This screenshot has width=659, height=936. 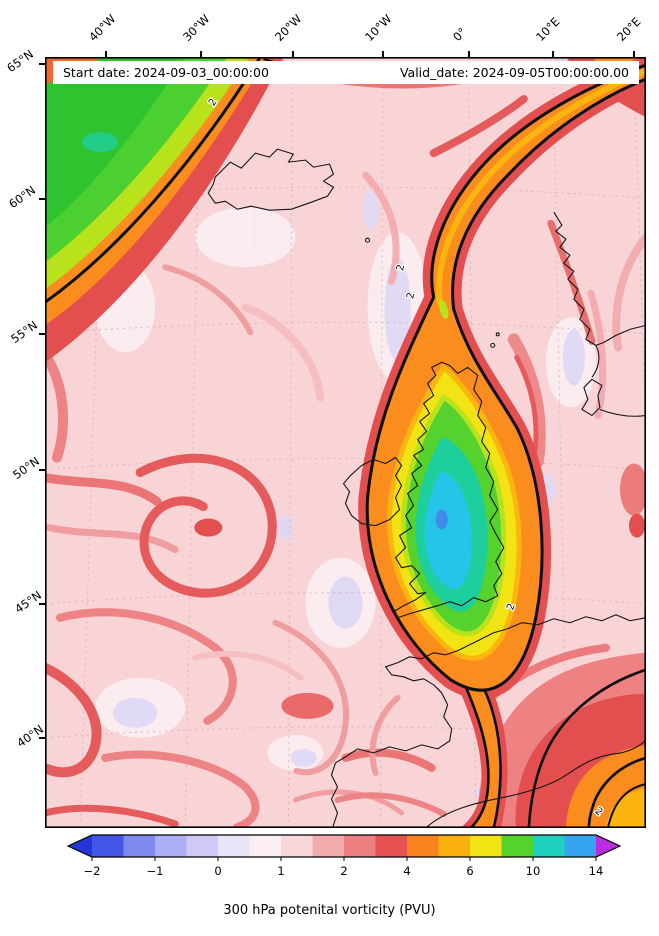 What do you see at coordinates (460, 34) in the screenshot?
I see `x-tick-label-0: 0°` at bounding box center [460, 34].